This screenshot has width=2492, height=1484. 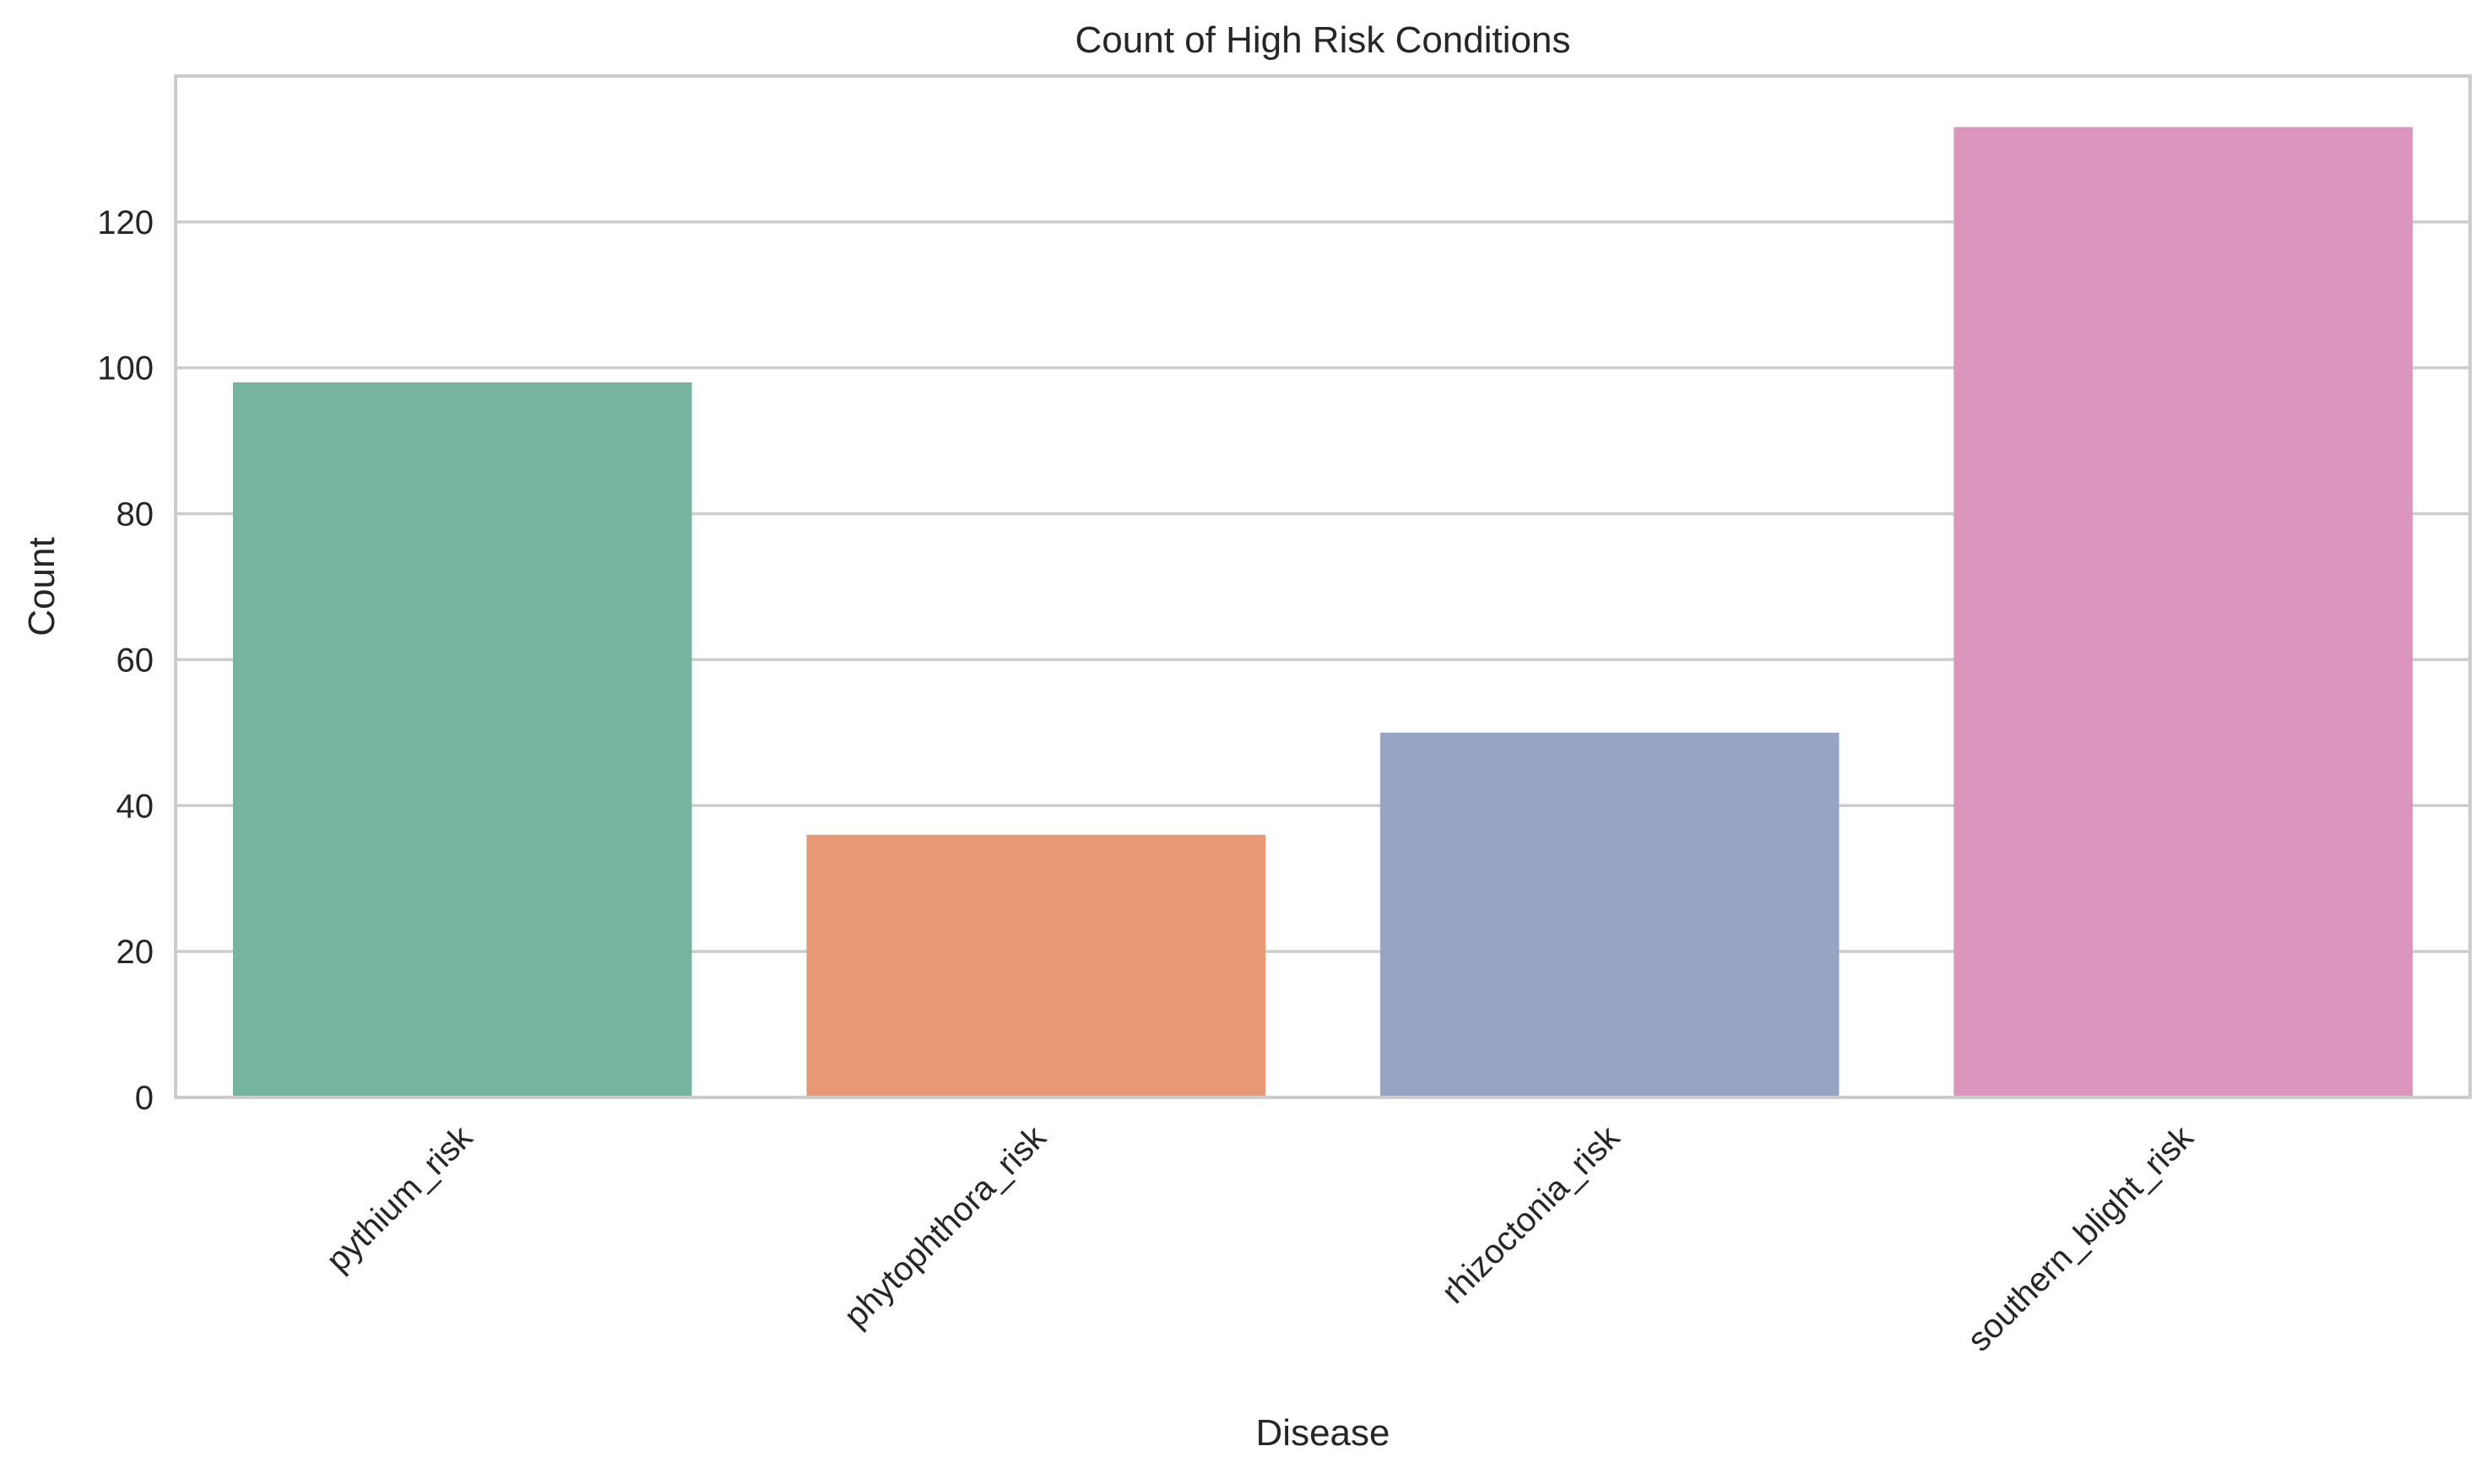 What do you see at coordinates (1323, 40) in the screenshot?
I see `chart-title: Count of High Risk Conditions` at bounding box center [1323, 40].